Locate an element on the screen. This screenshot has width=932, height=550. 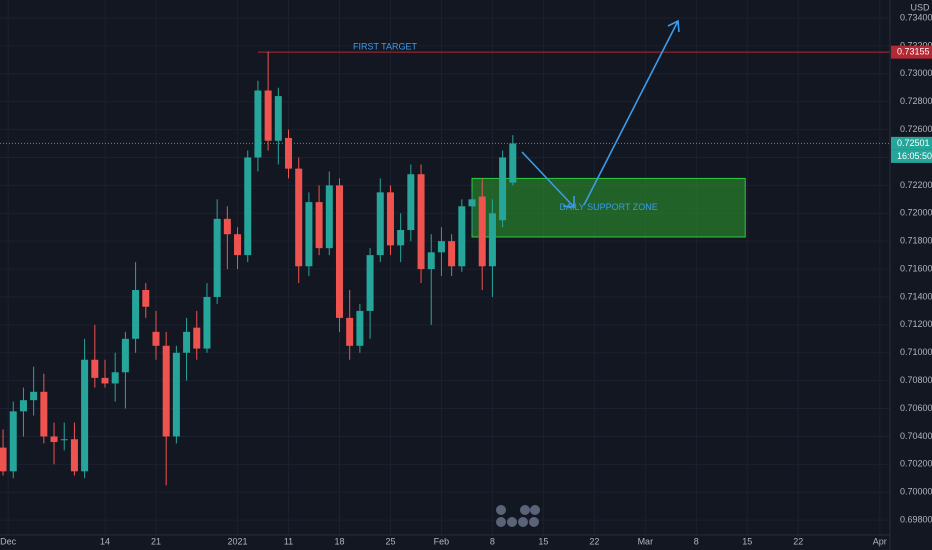
event-icons is located at coordinates (518, 516).